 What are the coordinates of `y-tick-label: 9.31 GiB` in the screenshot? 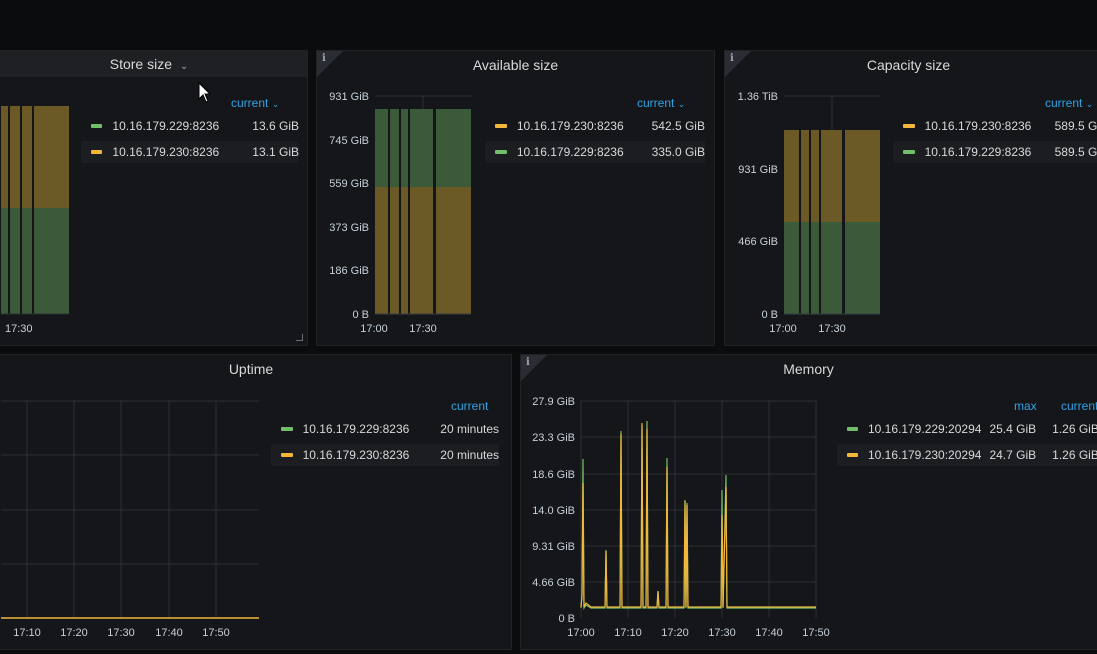 It's located at (553, 547).